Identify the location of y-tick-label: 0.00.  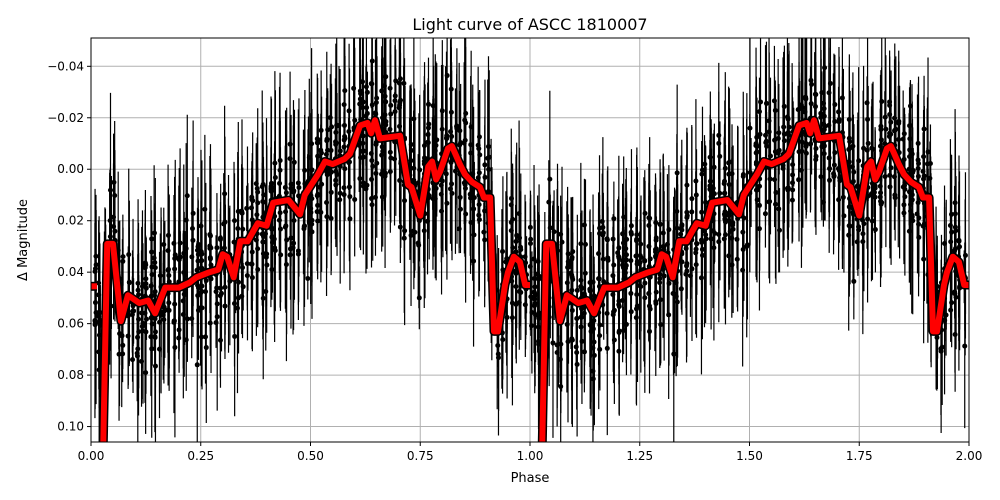
(70, 169).